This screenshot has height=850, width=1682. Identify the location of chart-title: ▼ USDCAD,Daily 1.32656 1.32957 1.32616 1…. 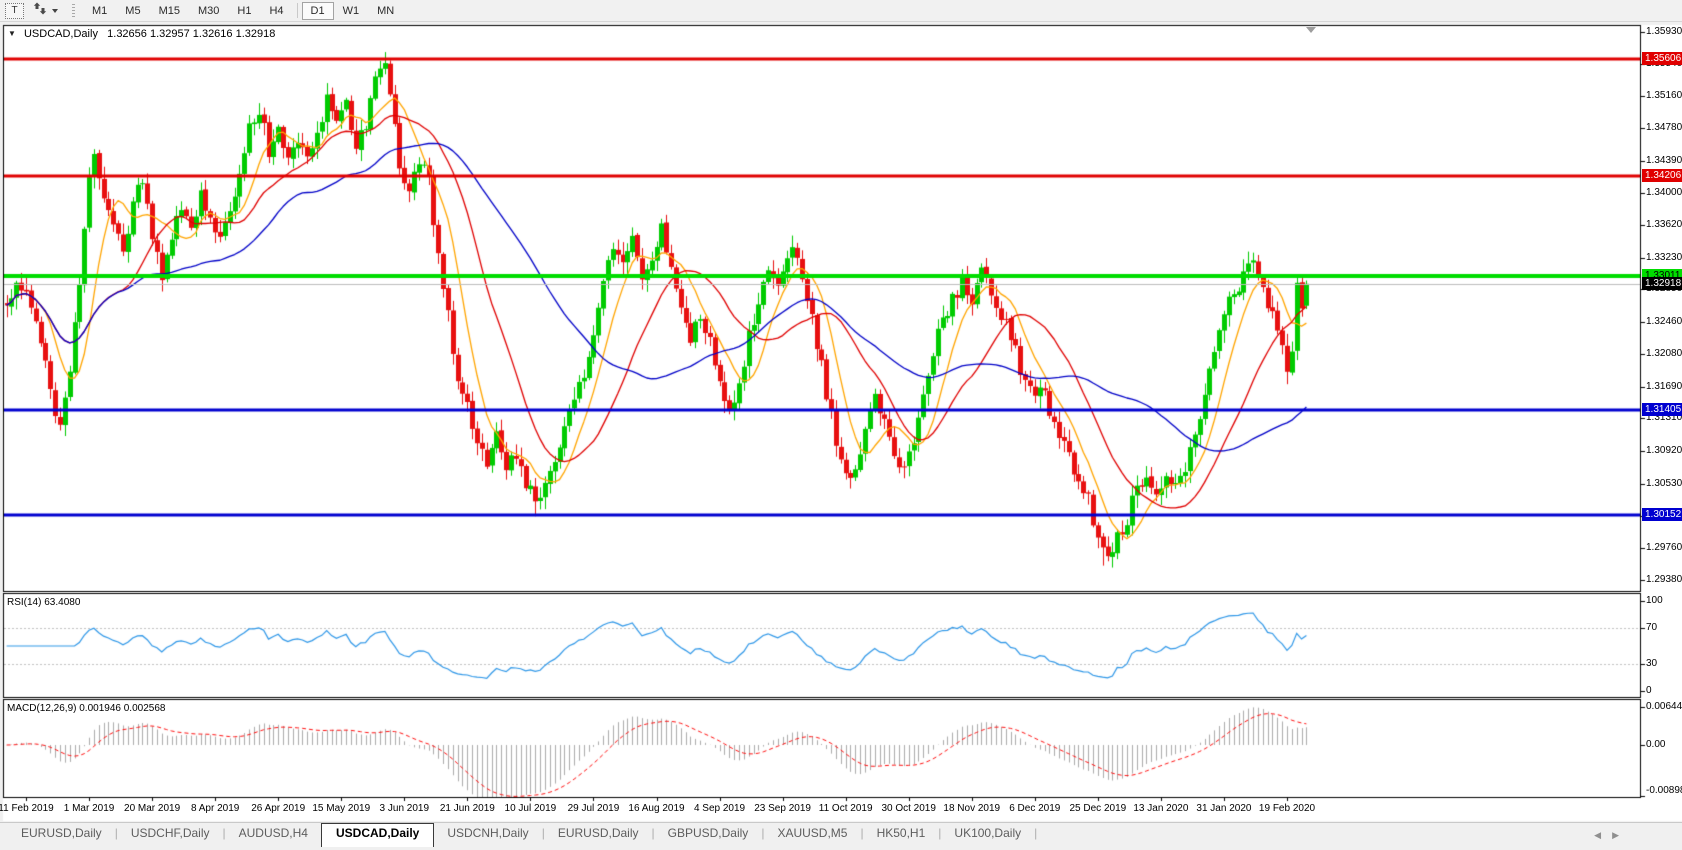
(141, 34).